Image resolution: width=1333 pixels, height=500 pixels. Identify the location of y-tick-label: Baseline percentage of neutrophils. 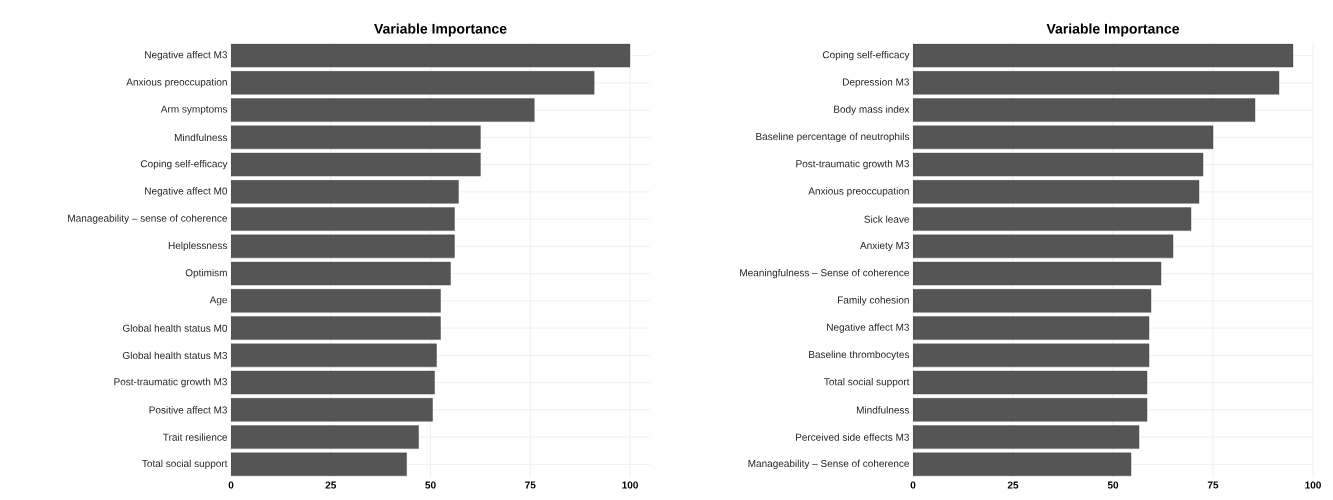
(833, 137).